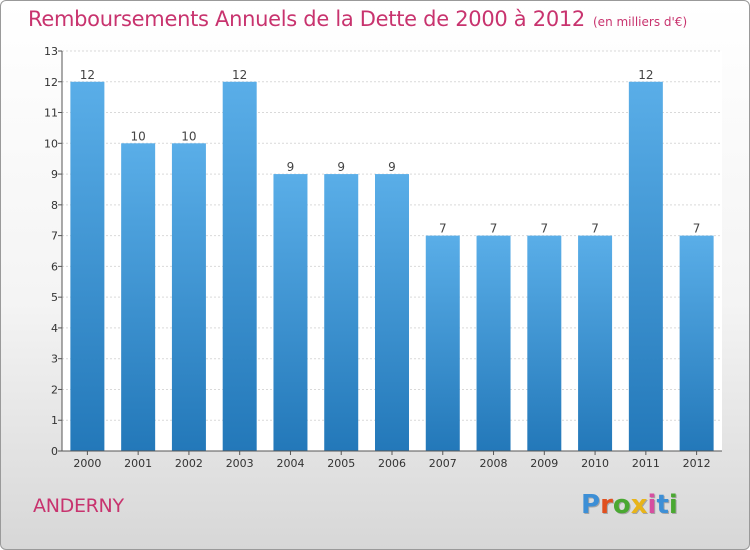  Describe the element at coordinates (78, 506) in the screenshot. I see `city-name: ANDERNY` at that location.